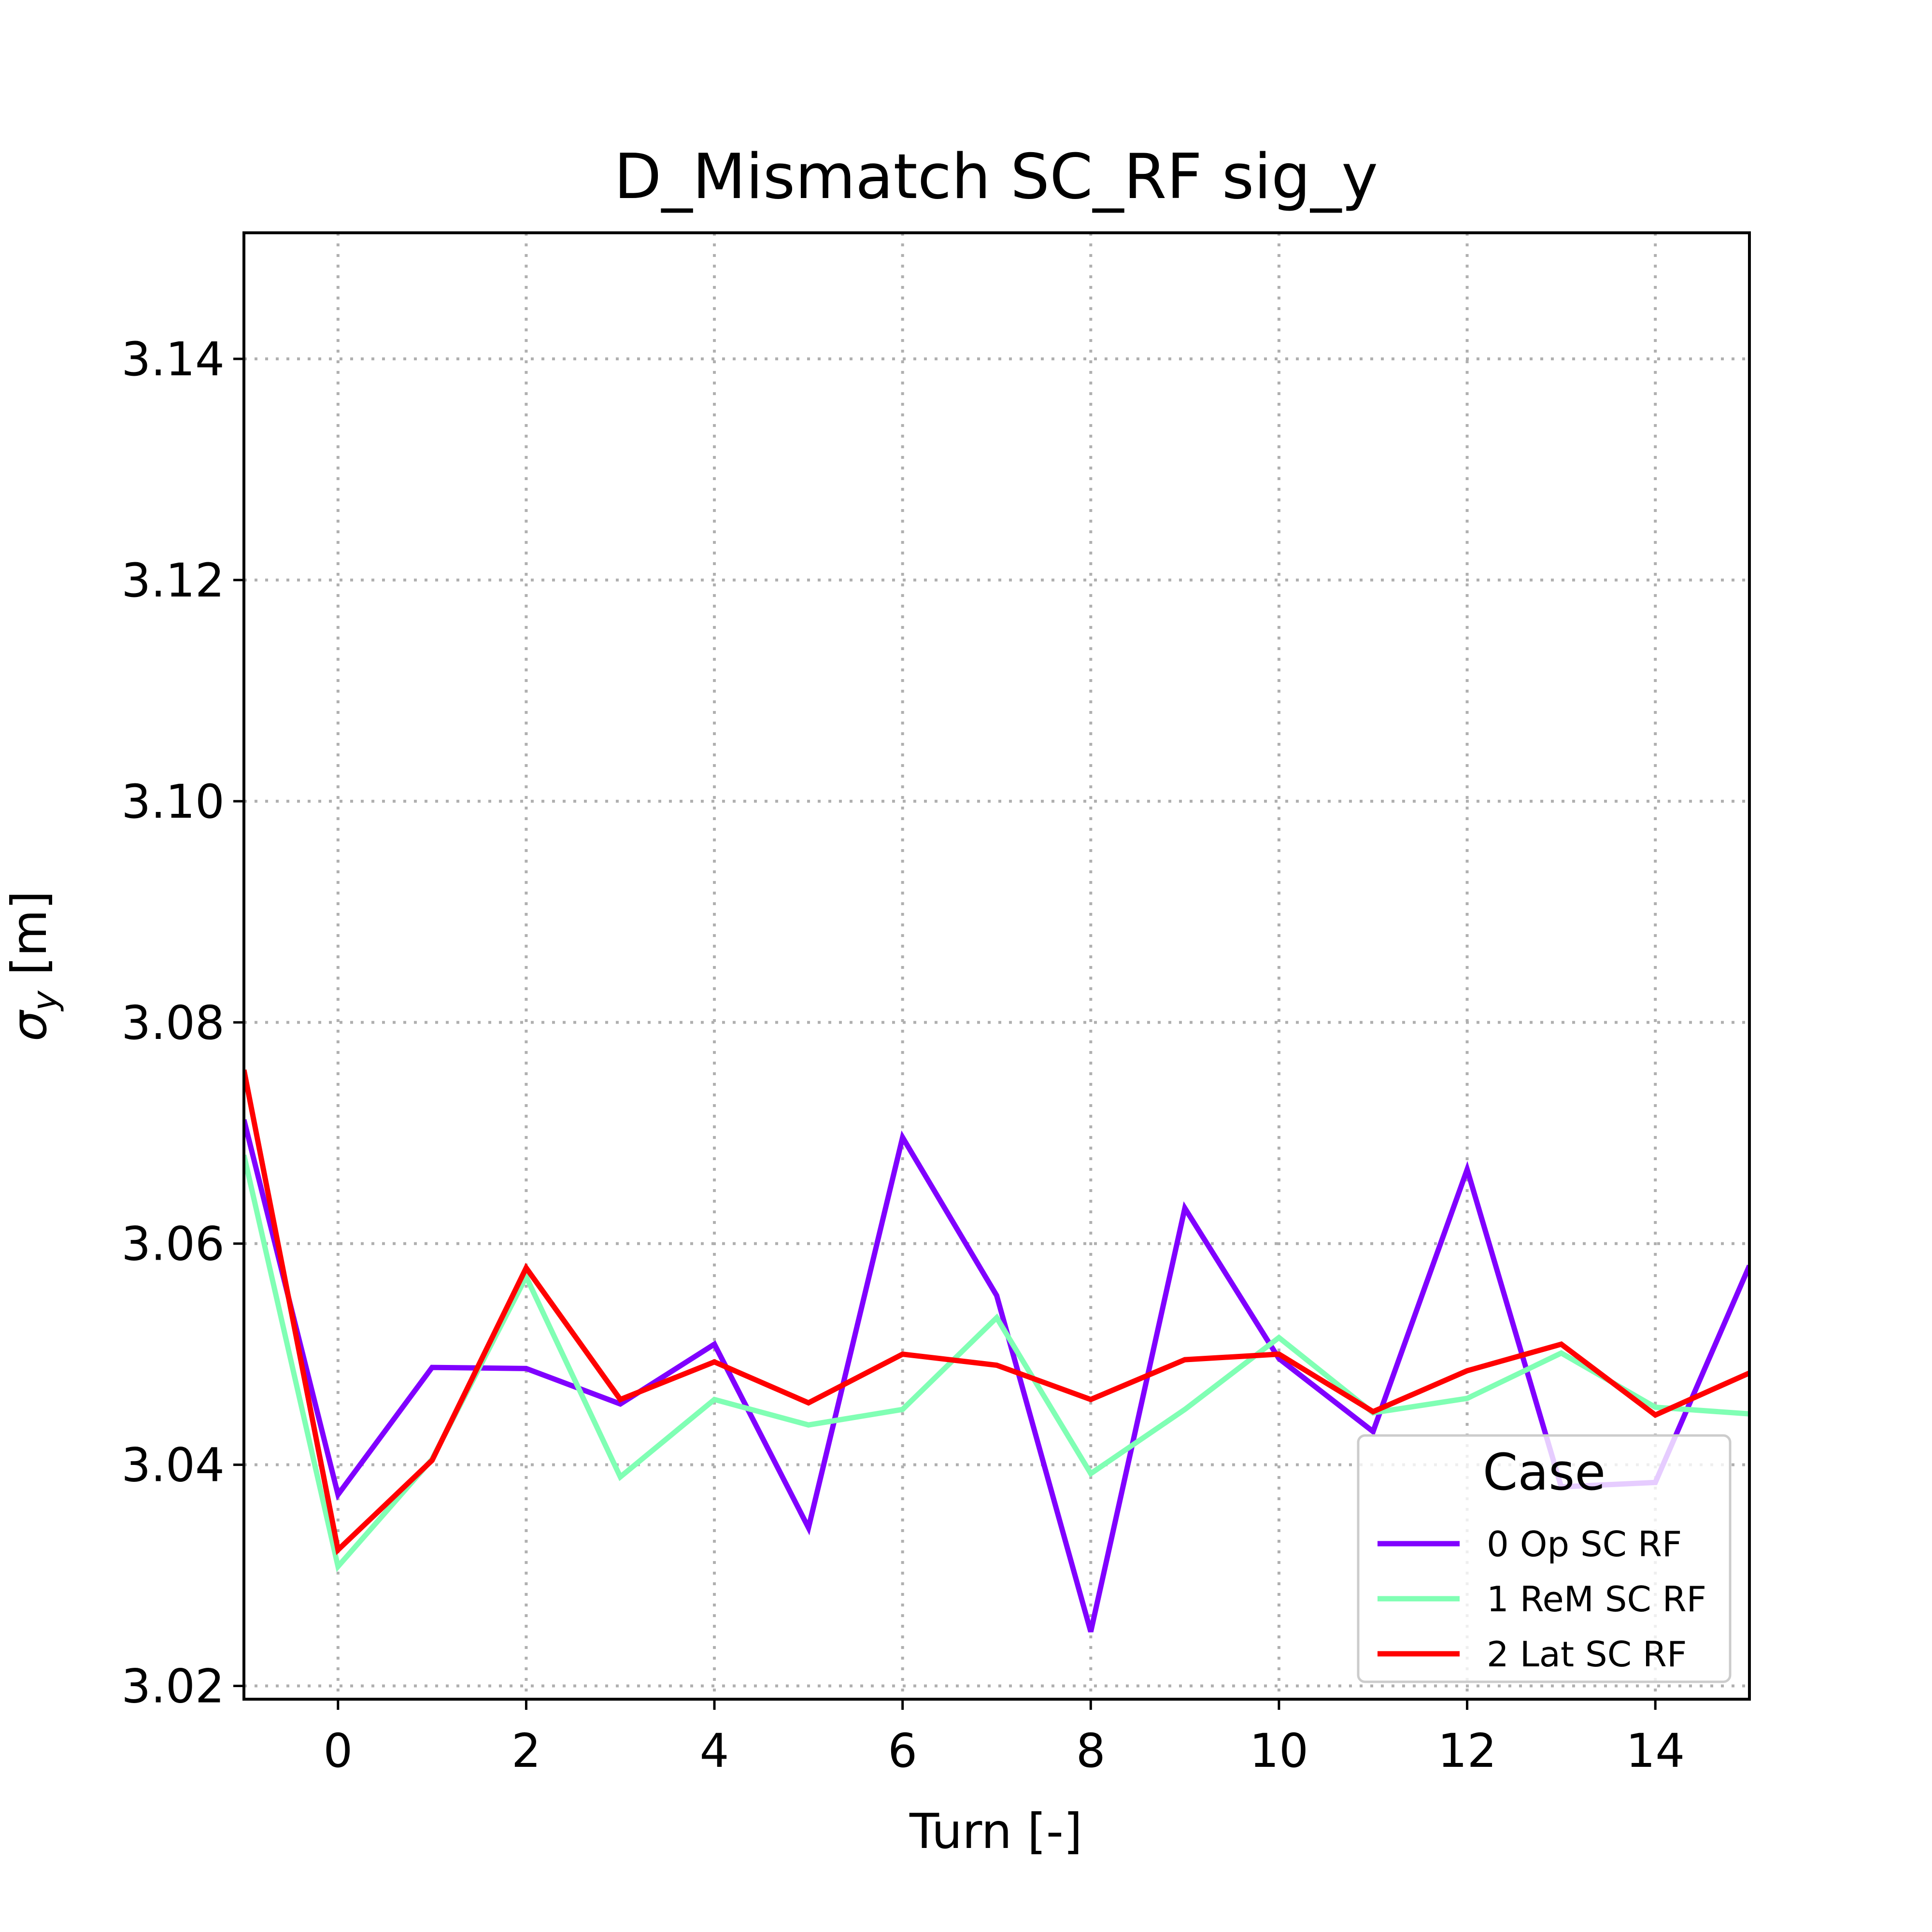  What do you see at coordinates (45, 1001) in the screenshot?
I see `y-axis-label-subscript: y` at bounding box center [45, 1001].